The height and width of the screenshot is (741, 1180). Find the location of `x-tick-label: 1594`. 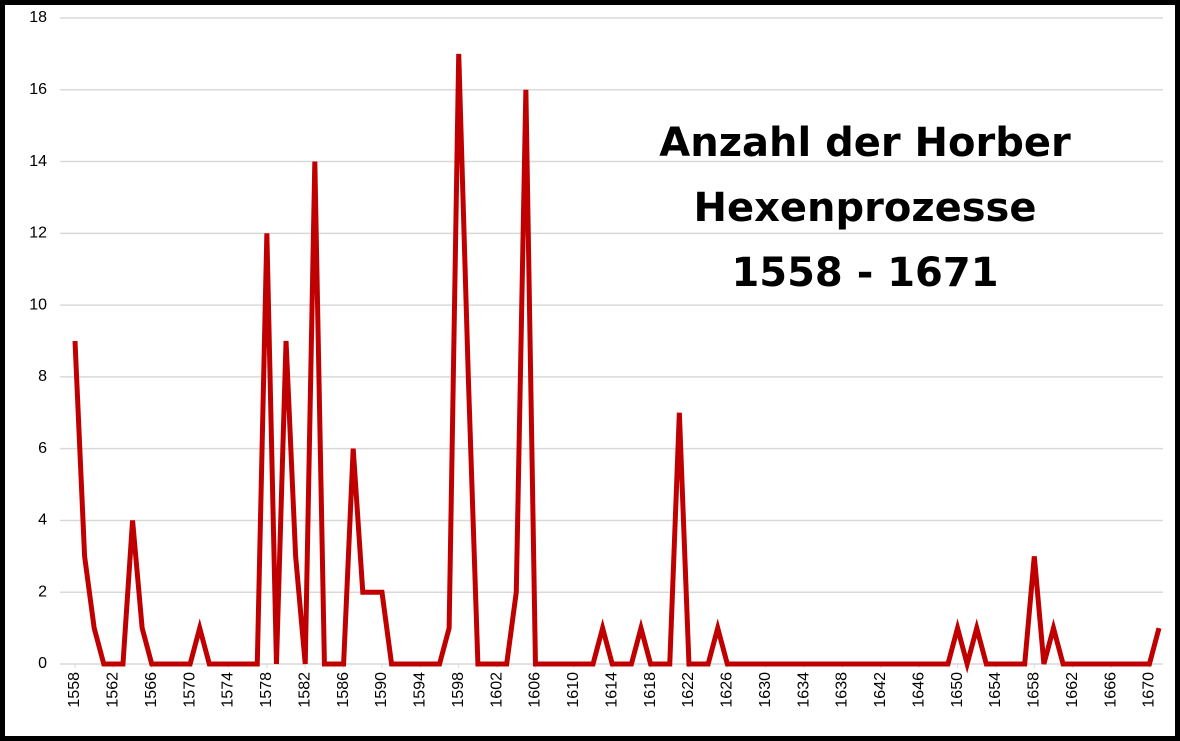

x-tick-label: 1594 is located at coordinates (420, 690).